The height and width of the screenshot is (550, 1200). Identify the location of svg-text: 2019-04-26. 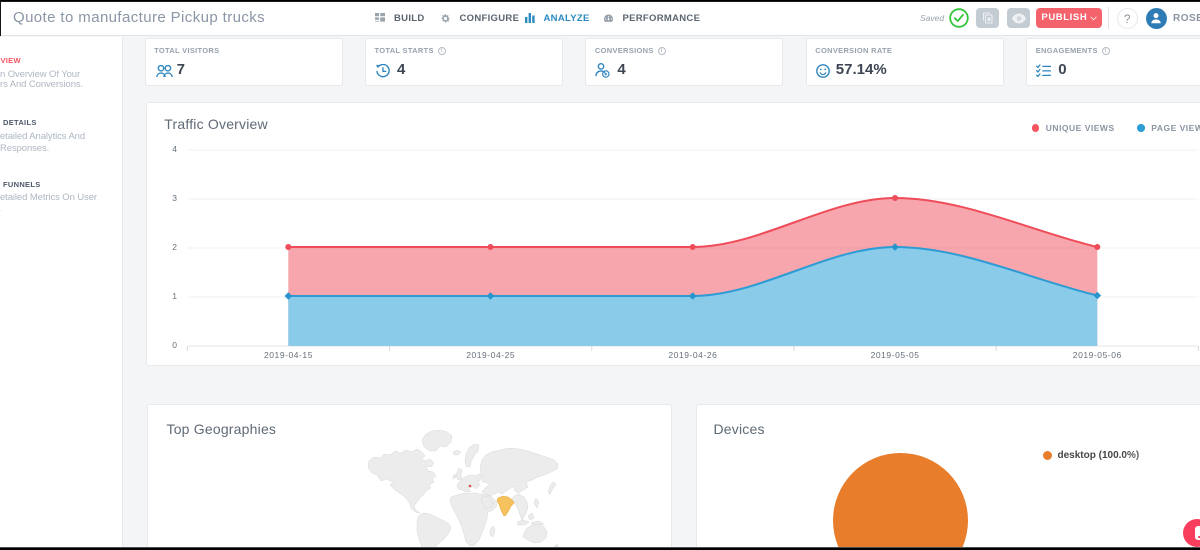
(693, 355).